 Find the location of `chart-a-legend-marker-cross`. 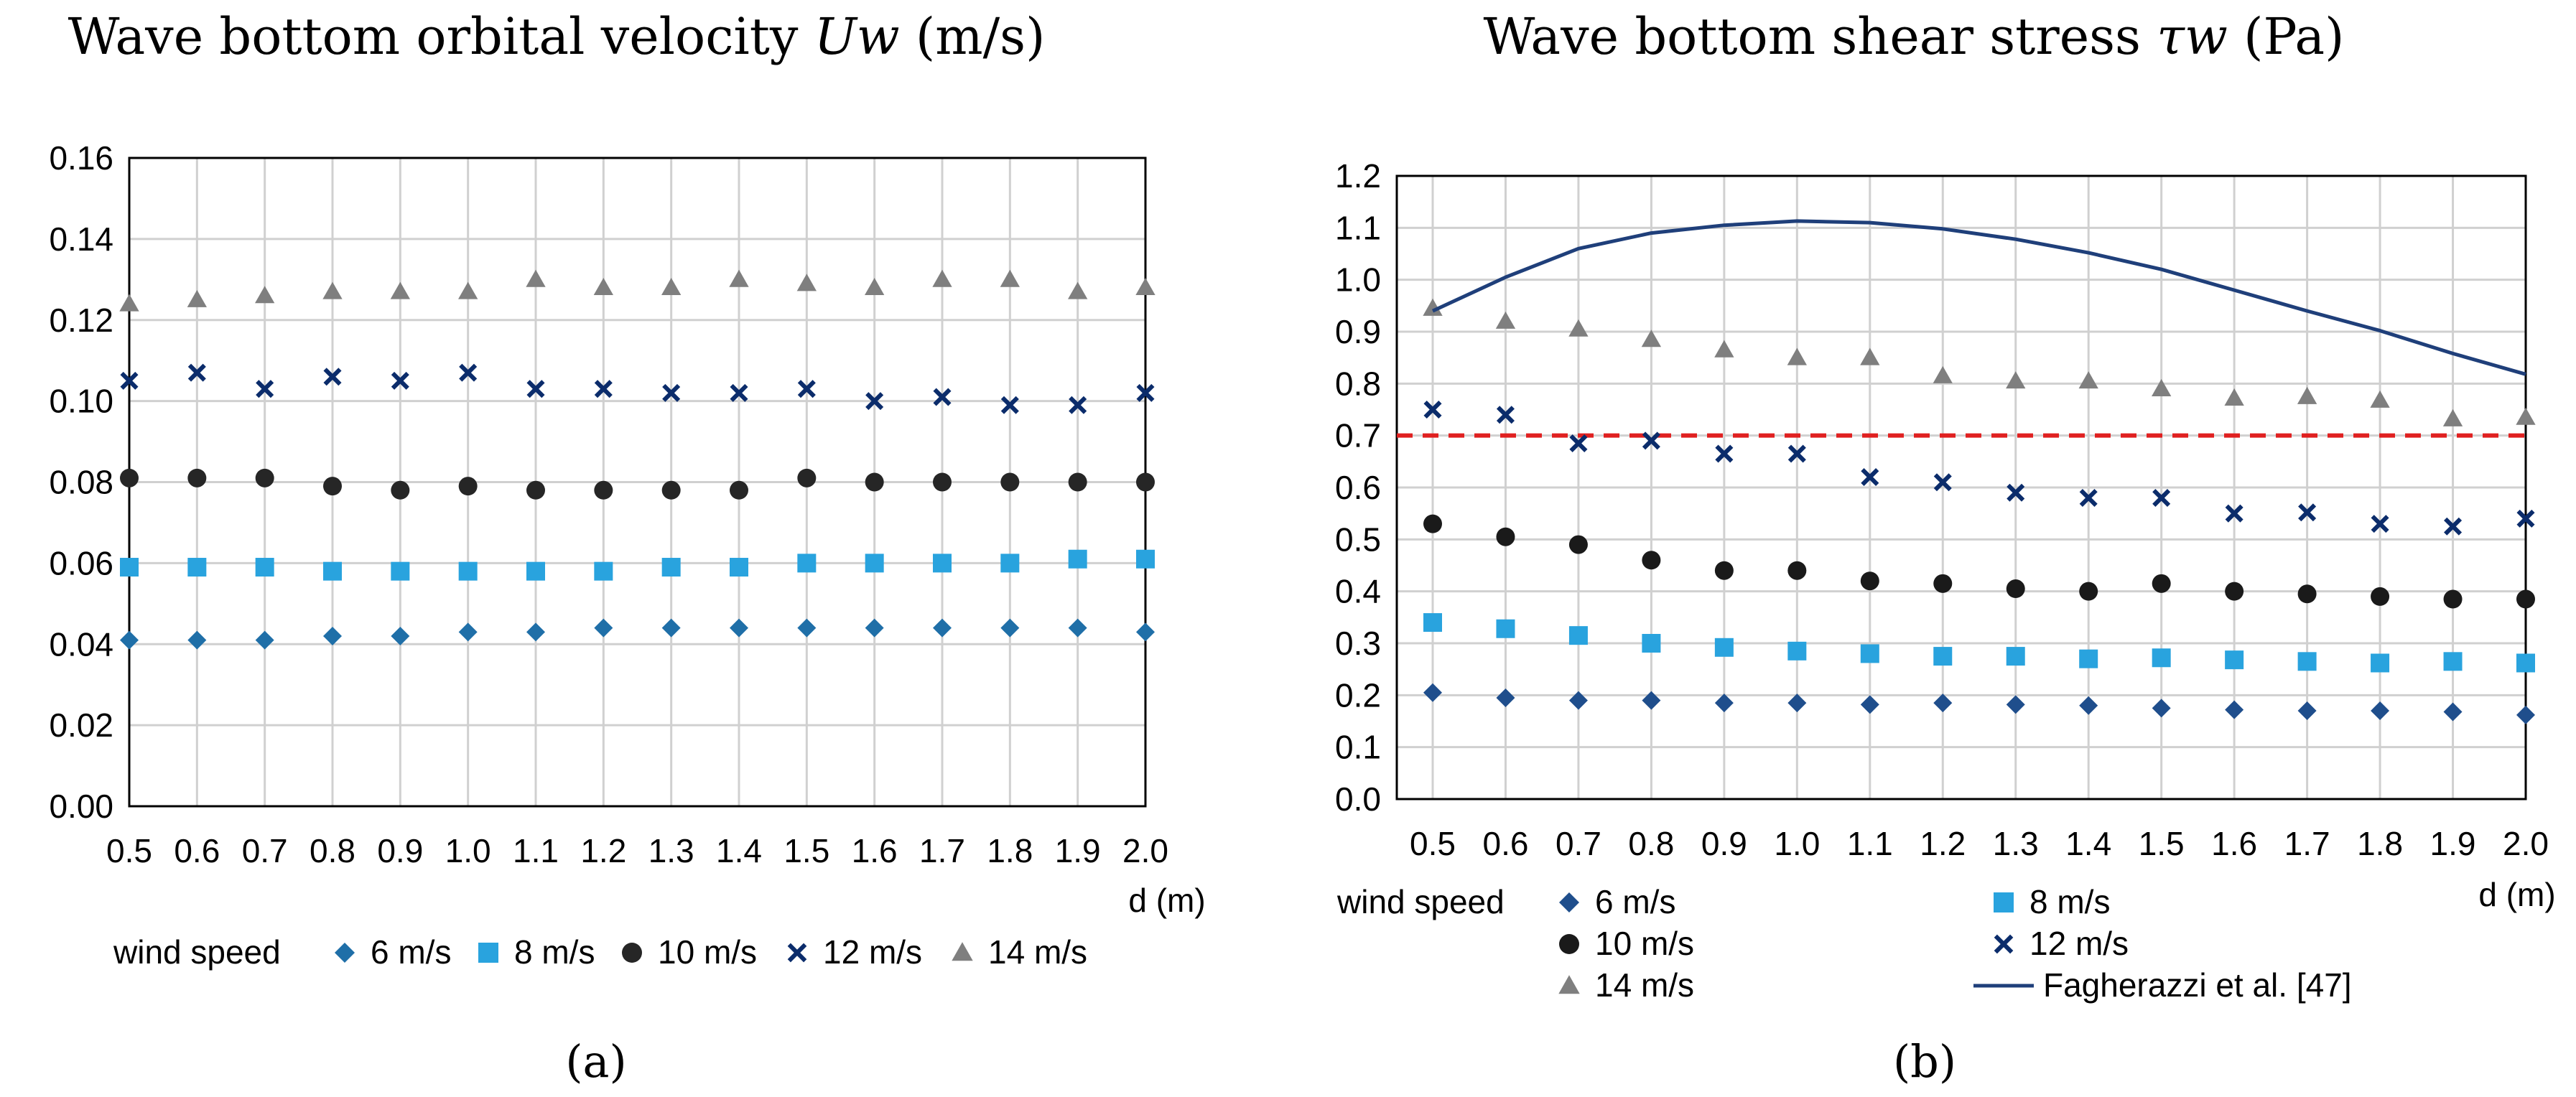

chart-a-legend-marker-cross is located at coordinates (797, 953).